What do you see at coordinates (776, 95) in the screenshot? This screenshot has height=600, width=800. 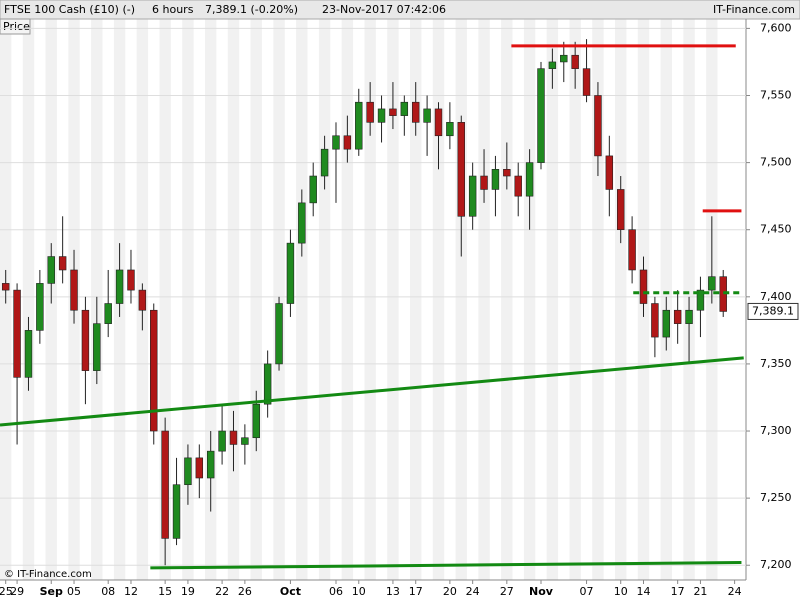 I see `y-tick-label: 7,550` at bounding box center [776, 95].